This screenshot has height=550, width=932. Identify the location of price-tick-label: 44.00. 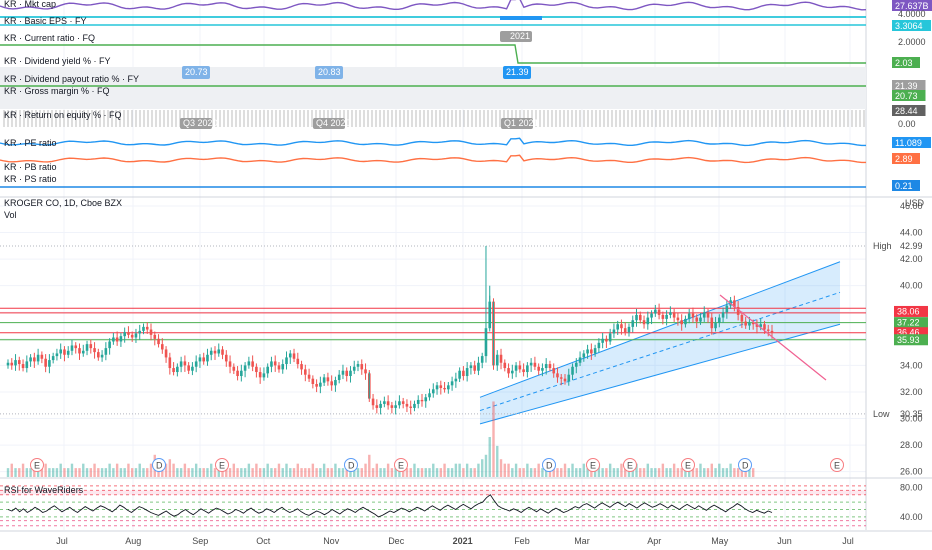
(911, 233).